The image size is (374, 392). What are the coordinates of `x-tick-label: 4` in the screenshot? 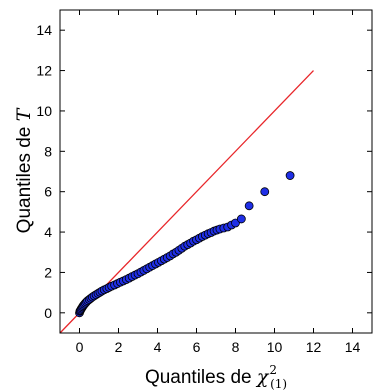 It's located at (158, 347).